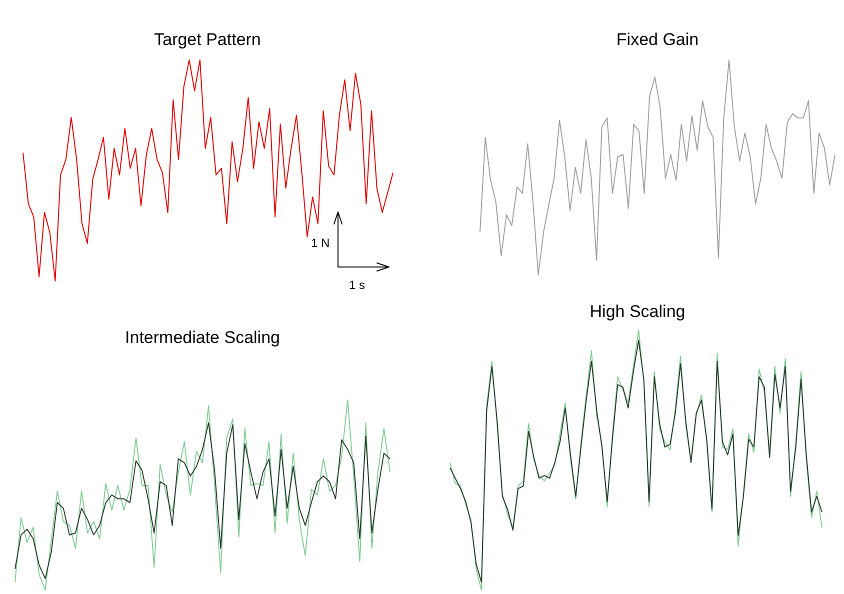  Describe the element at coordinates (202, 337) in the screenshot. I see `chart-title: Intermediate Scaling` at that location.